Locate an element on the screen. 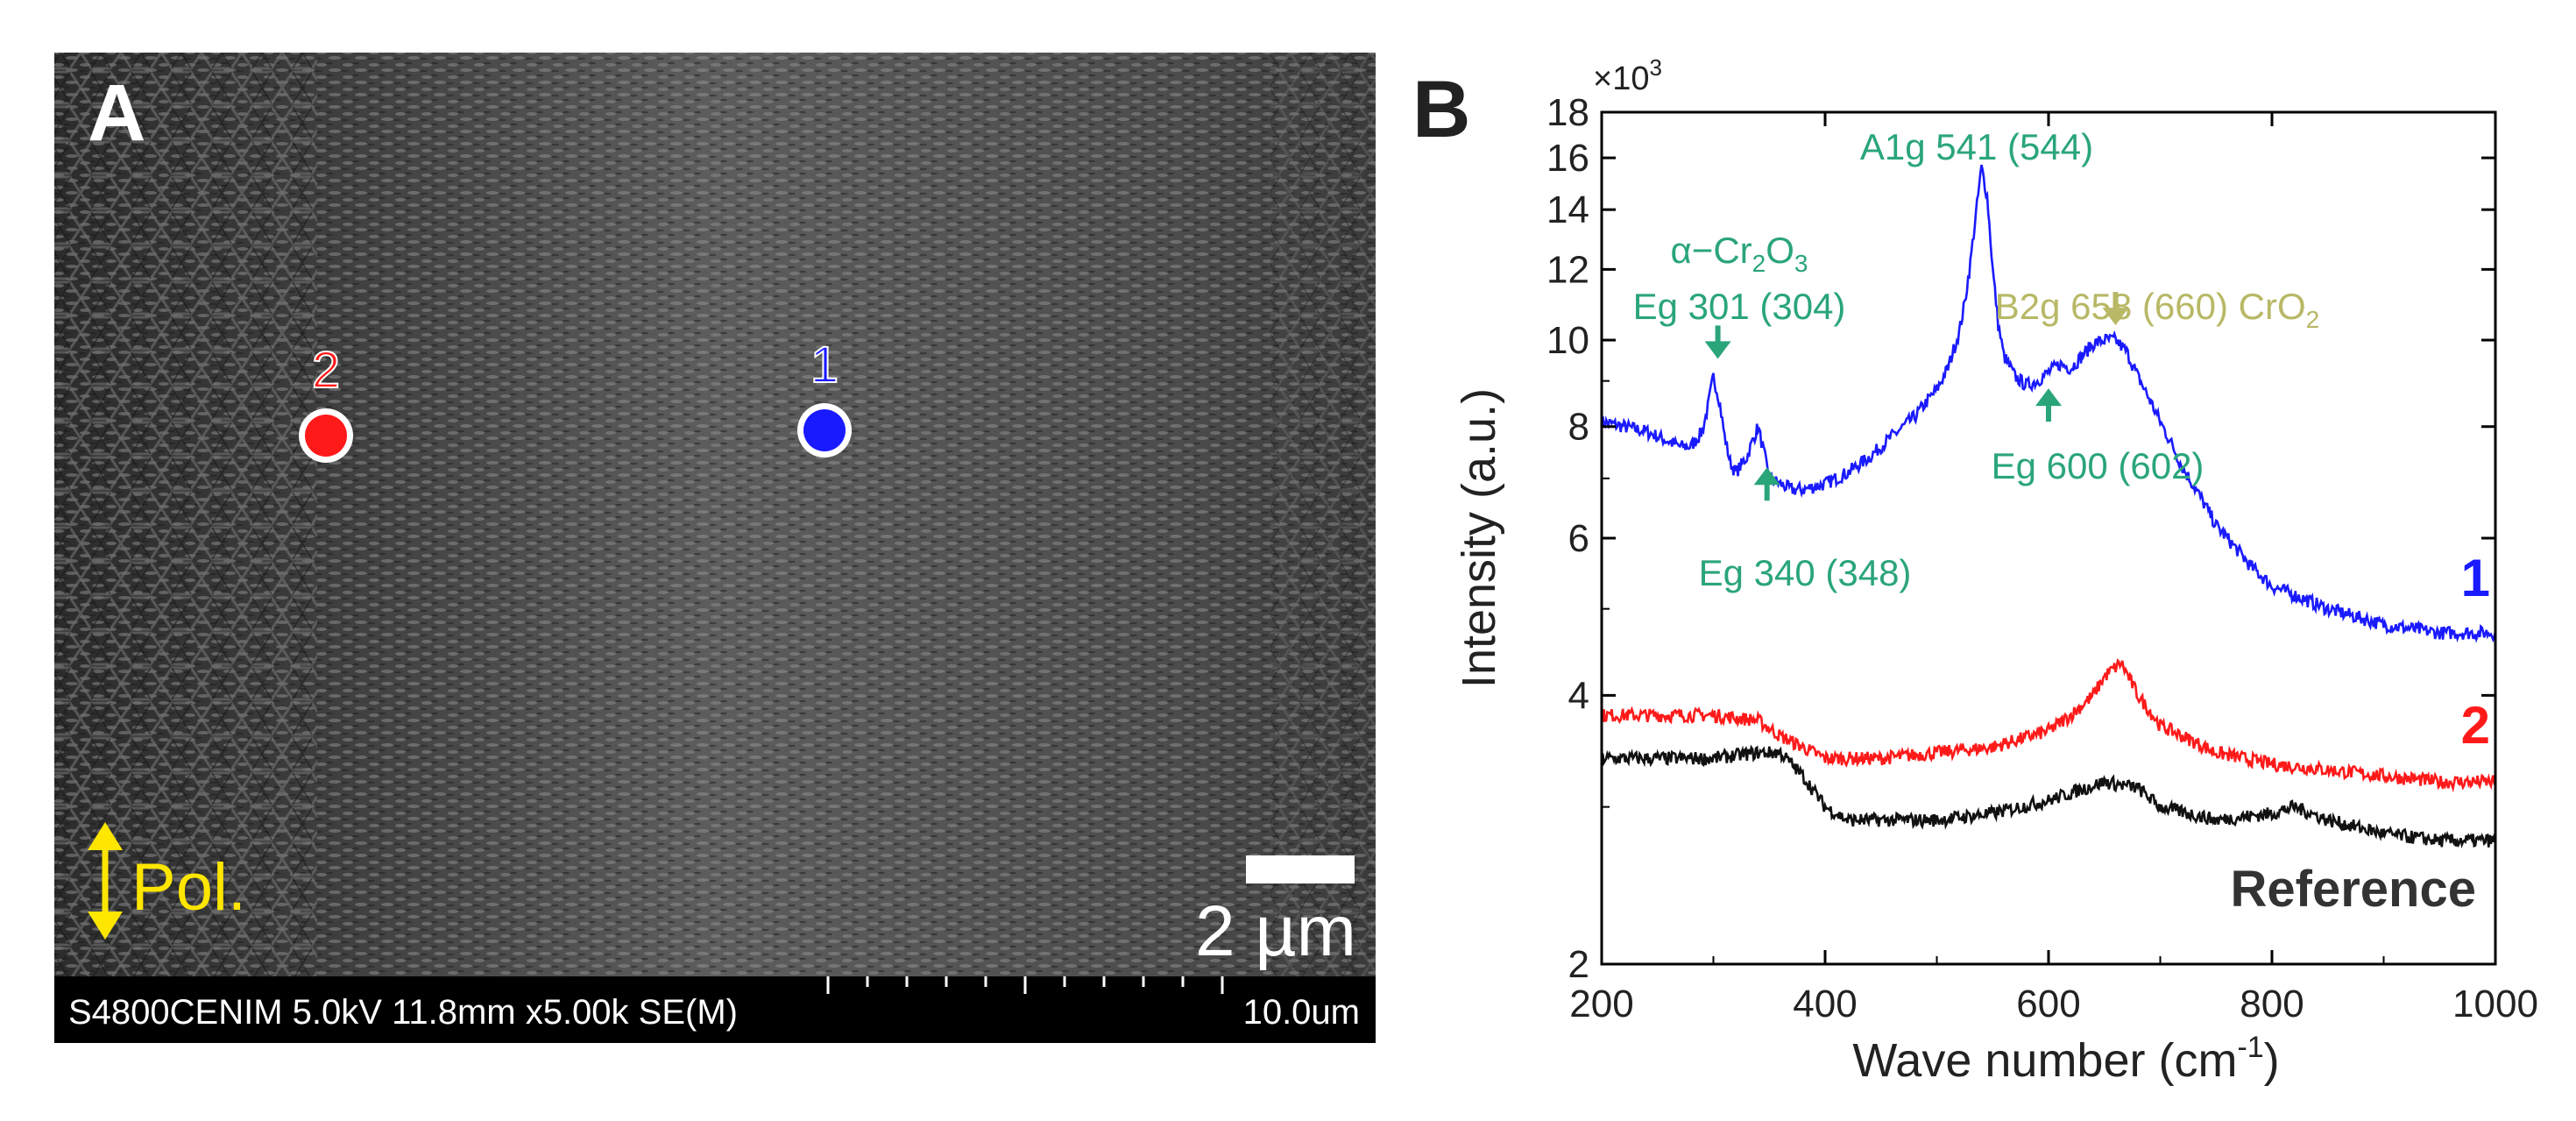 The width and height of the screenshot is (2576, 1121). info-bar-ticks is located at coordinates (1025, 985).